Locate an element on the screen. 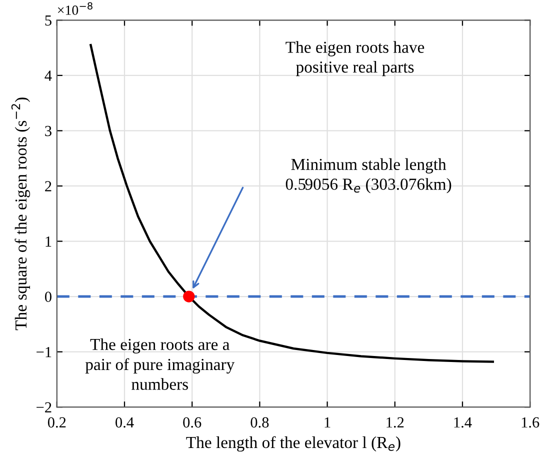 The image size is (542, 469). annotation: The eigen roots have positive real parts is located at coordinates (355, 58).